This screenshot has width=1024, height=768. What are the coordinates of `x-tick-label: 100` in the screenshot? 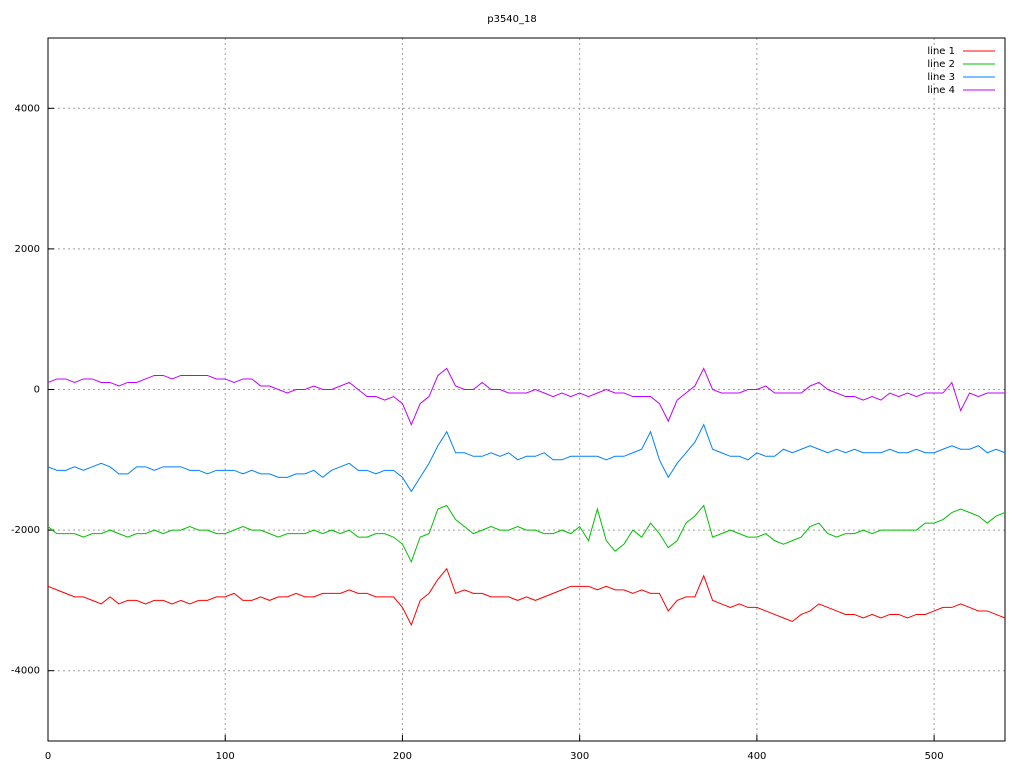 It's located at (225, 756).